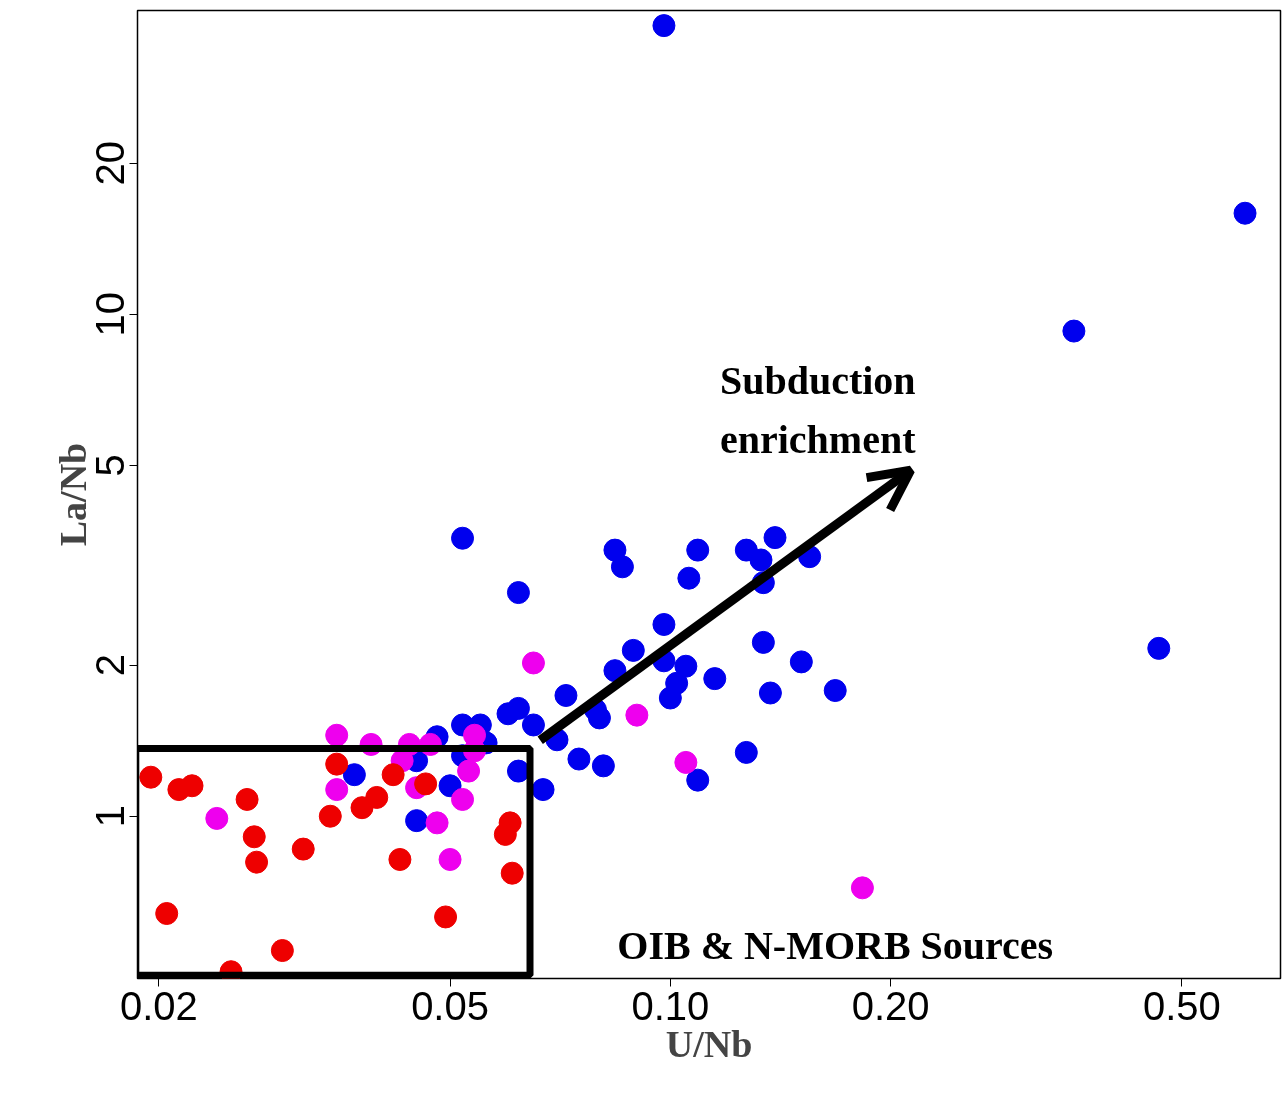 This screenshot has height=1097, width=1283. I want to click on annotation: OIB & N-MORB Sources, so click(835, 945).